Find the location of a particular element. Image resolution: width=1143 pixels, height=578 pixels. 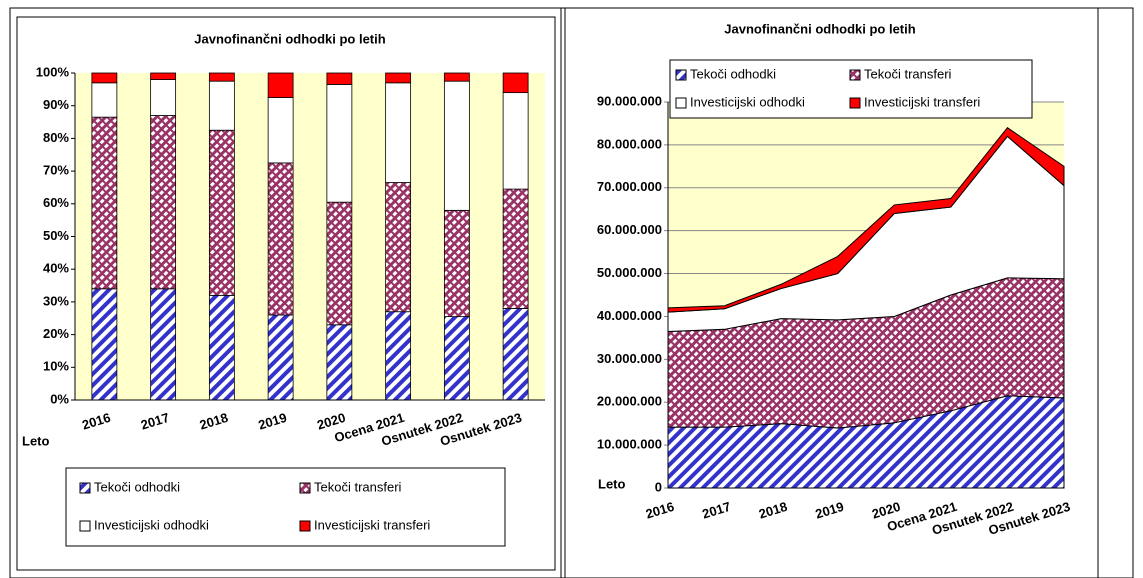

x-tick-label: 2016 is located at coordinates (660, 510).